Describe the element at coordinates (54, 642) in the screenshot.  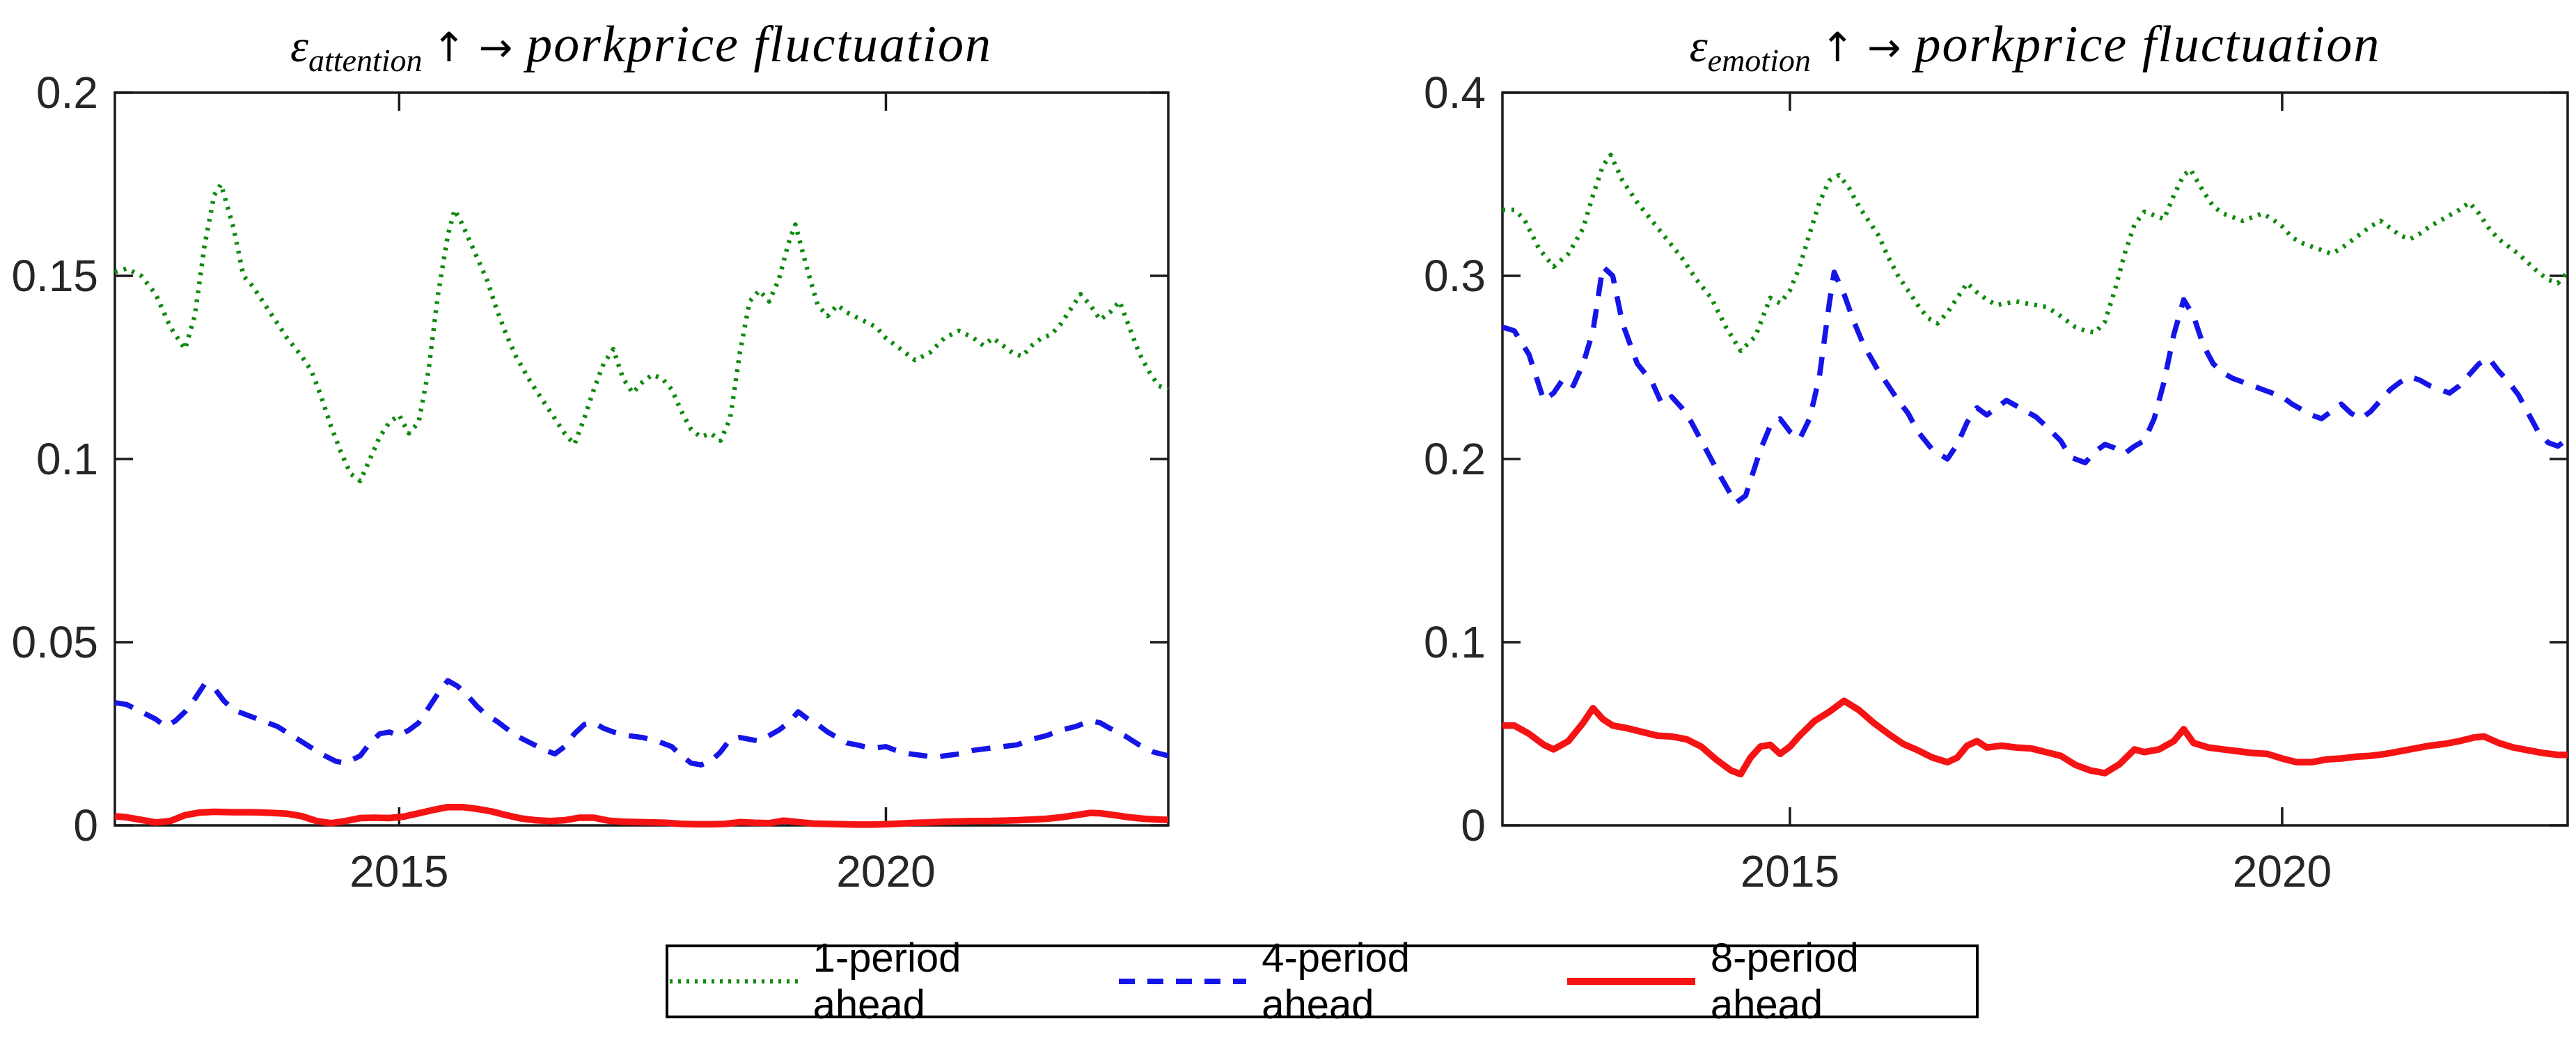
I see `y-tick-label: 0.05` at that location.